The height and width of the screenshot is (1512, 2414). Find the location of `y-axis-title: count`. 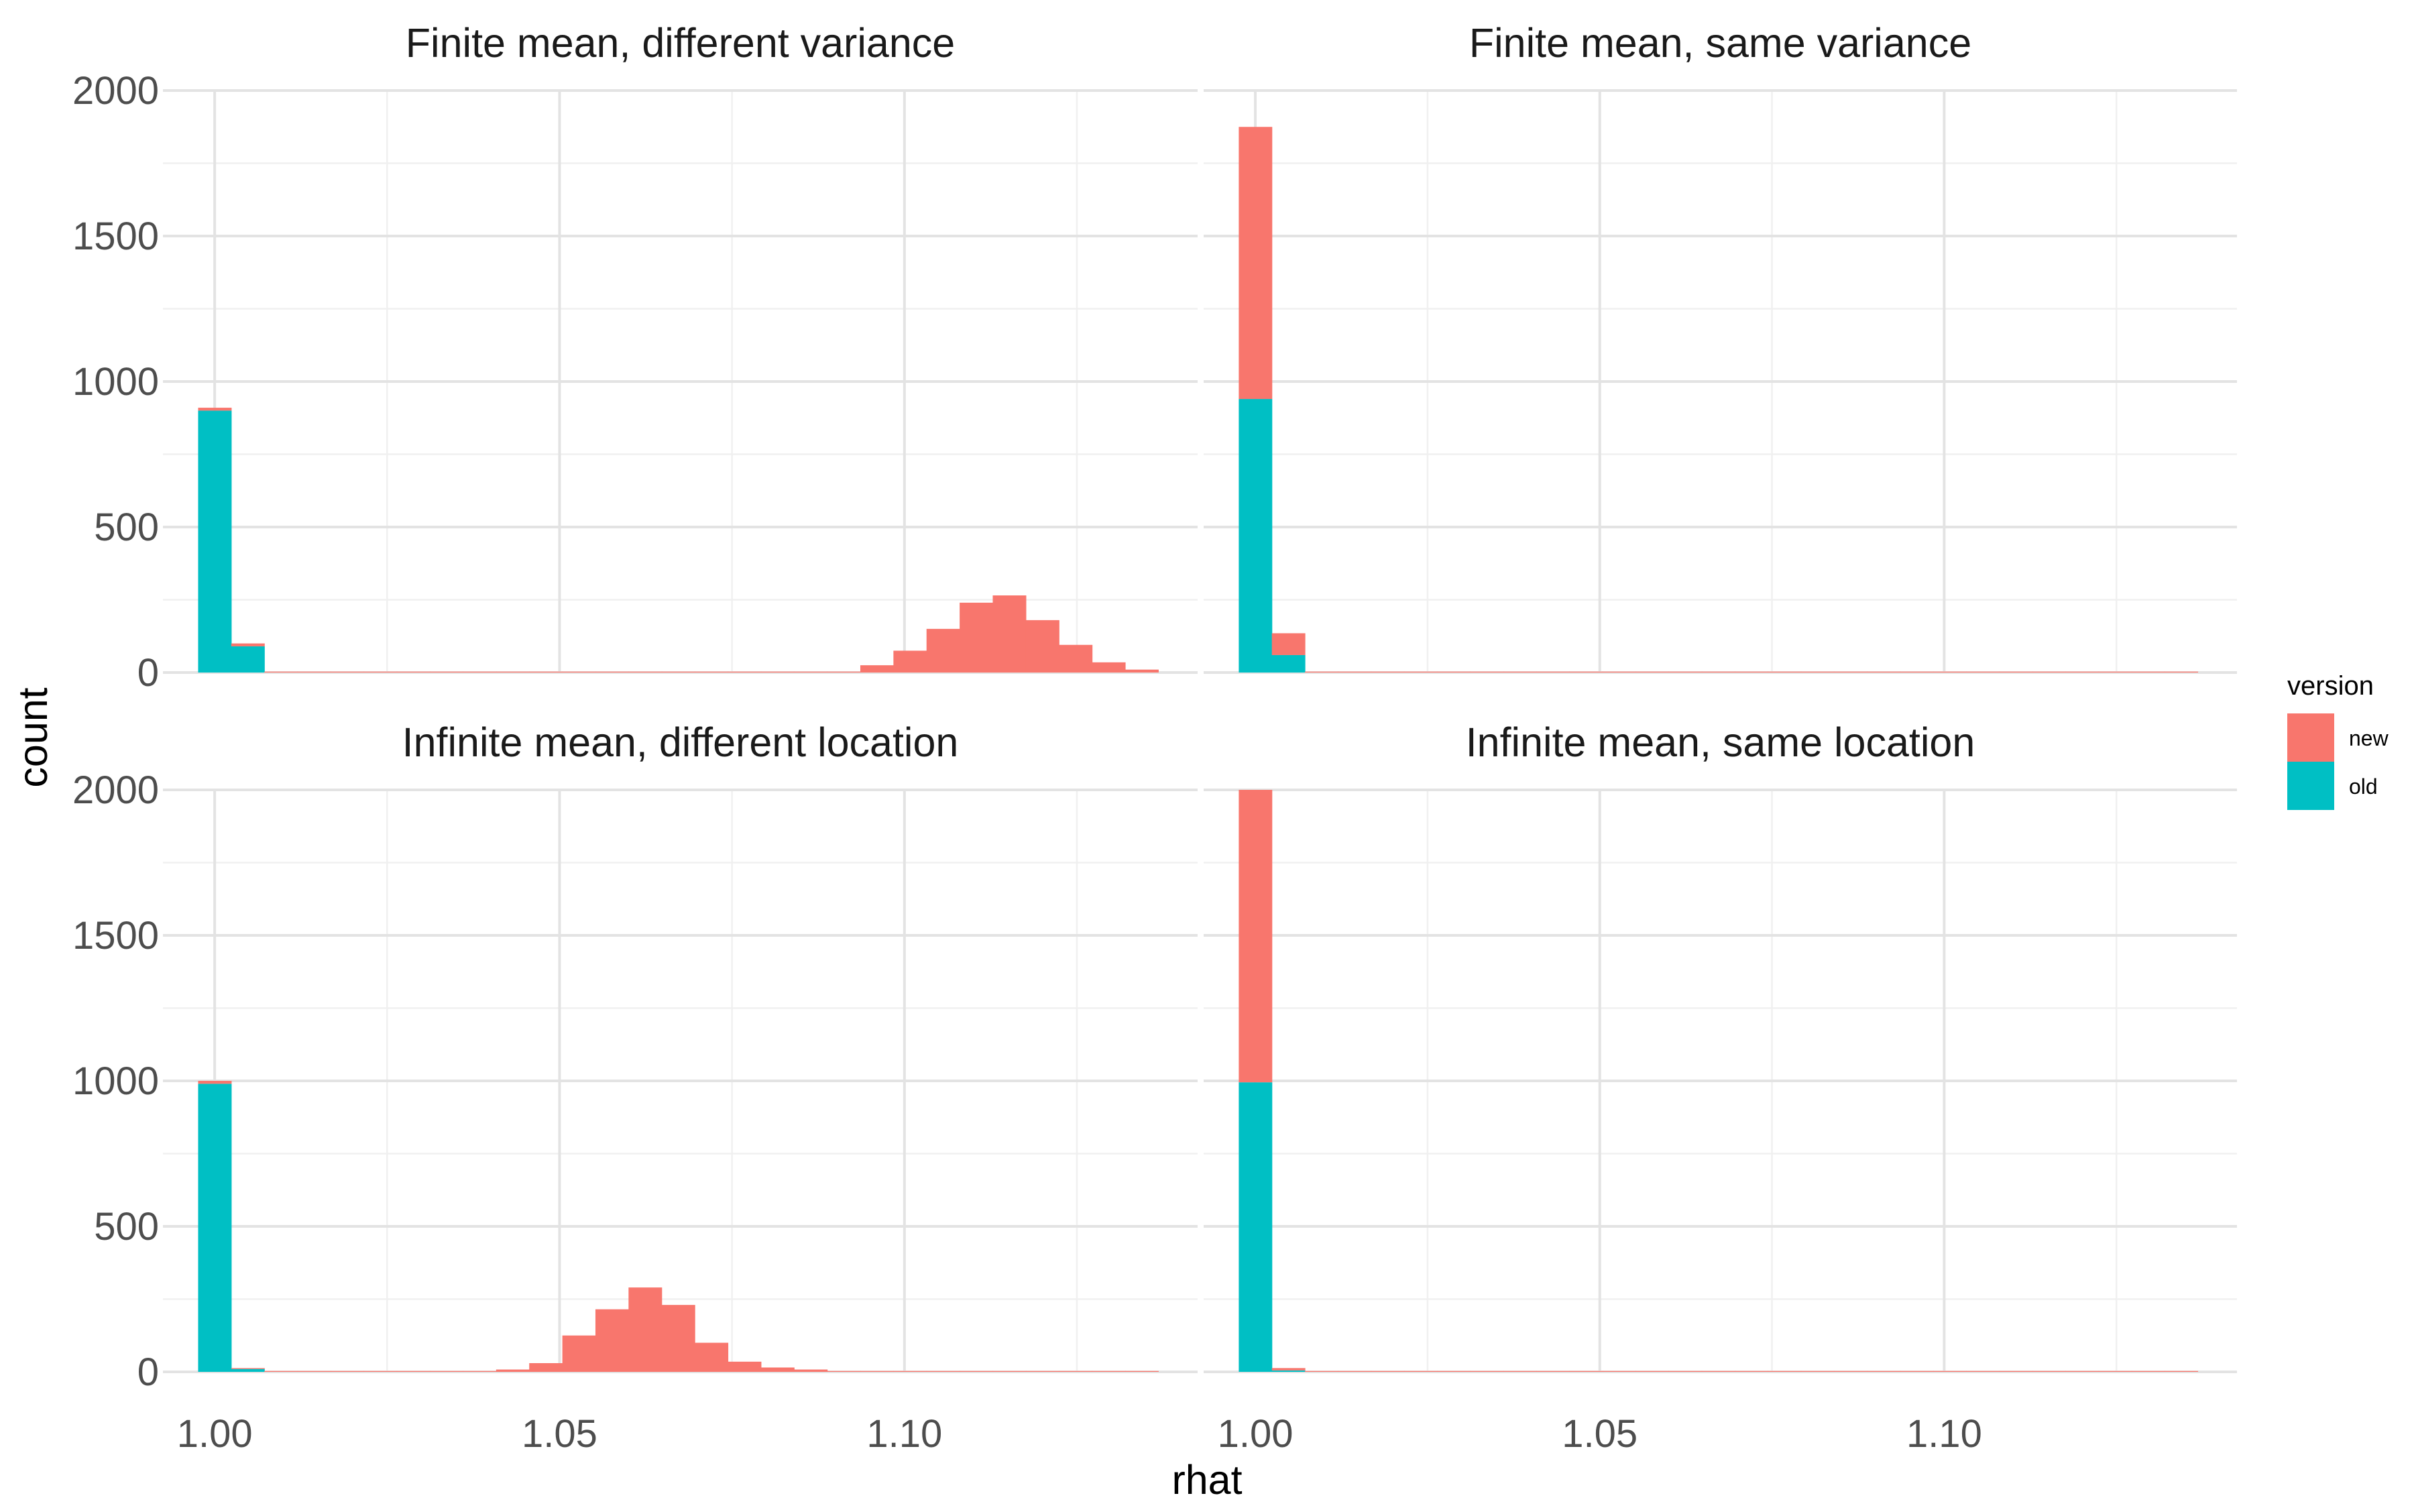

y-axis-title: count is located at coordinates (33, 737).